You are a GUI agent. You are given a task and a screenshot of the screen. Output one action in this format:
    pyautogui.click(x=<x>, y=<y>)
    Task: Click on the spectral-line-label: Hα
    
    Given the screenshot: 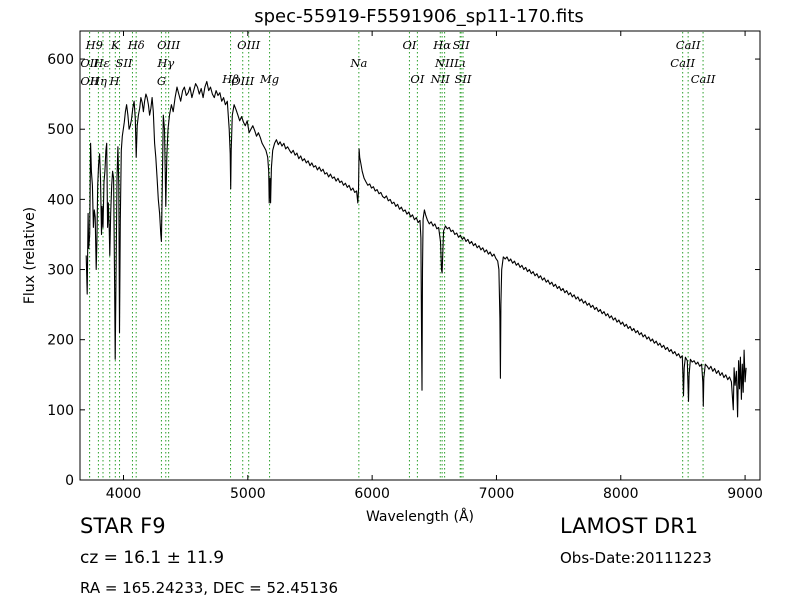 What is the action you would take?
    pyautogui.click(x=441, y=45)
    